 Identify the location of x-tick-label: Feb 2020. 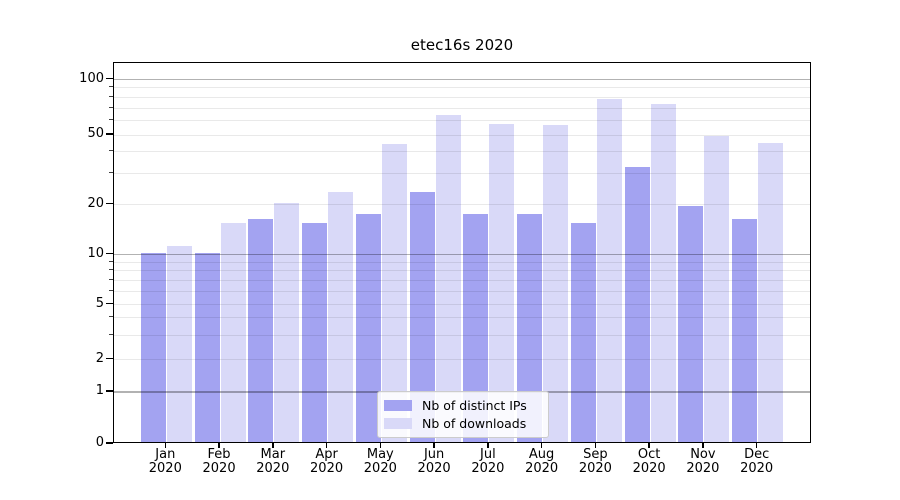
(219, 461).